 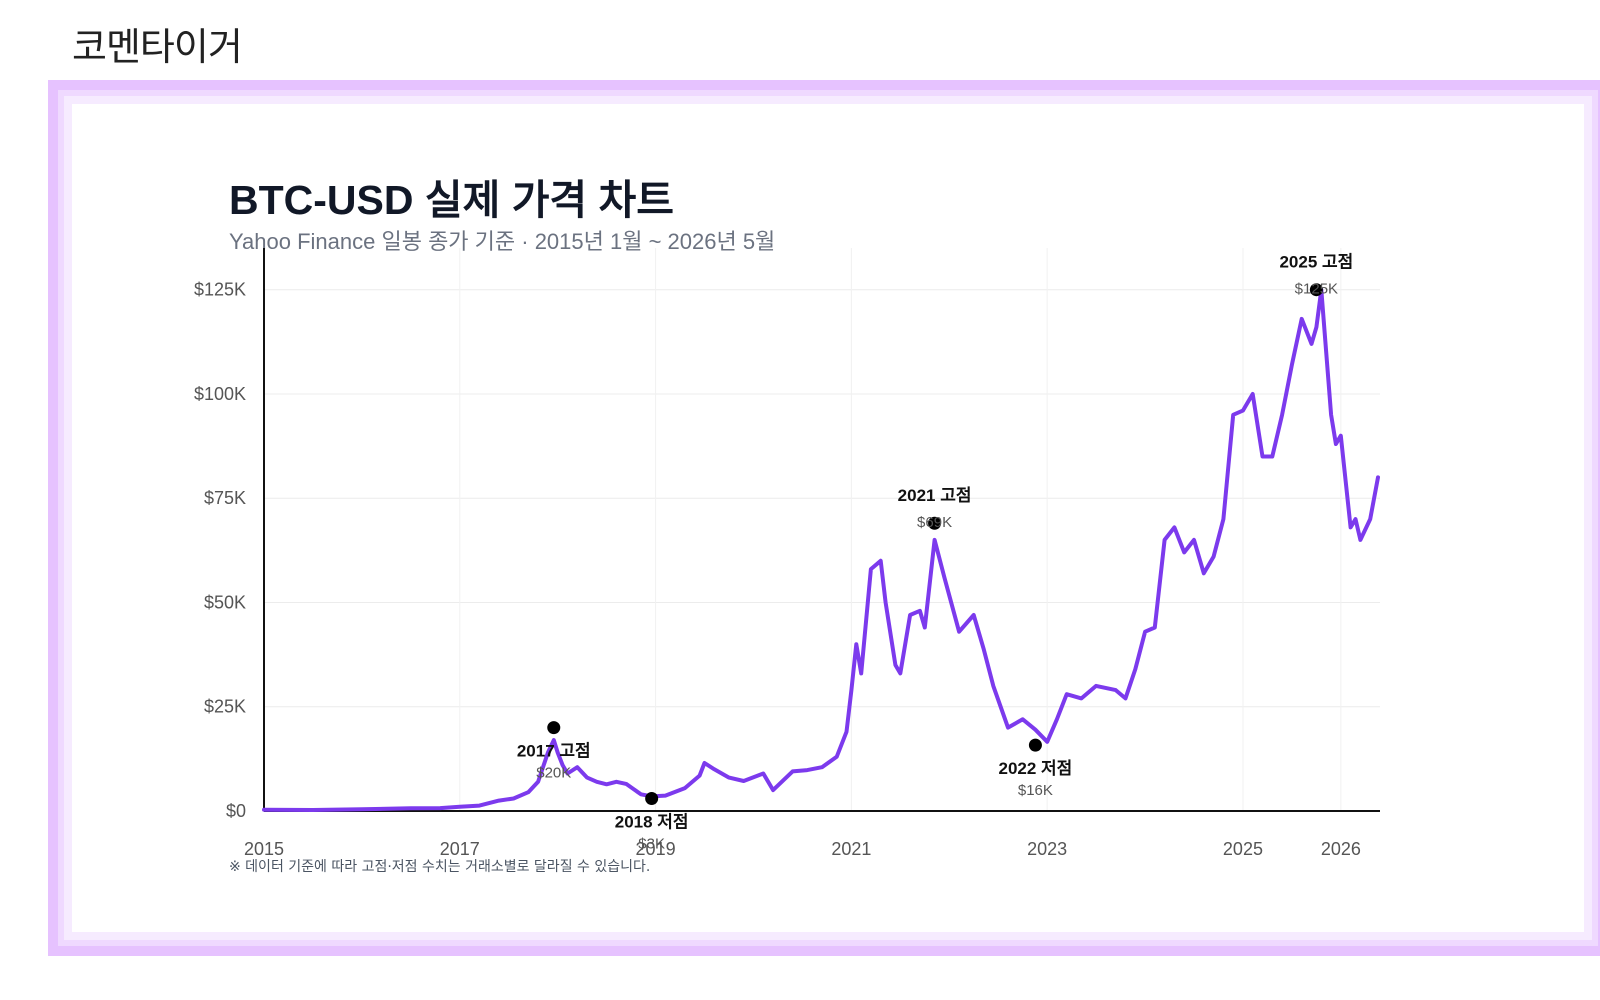 I want to click on annotation-title: 2021 고점, so click(x=935, y=495).